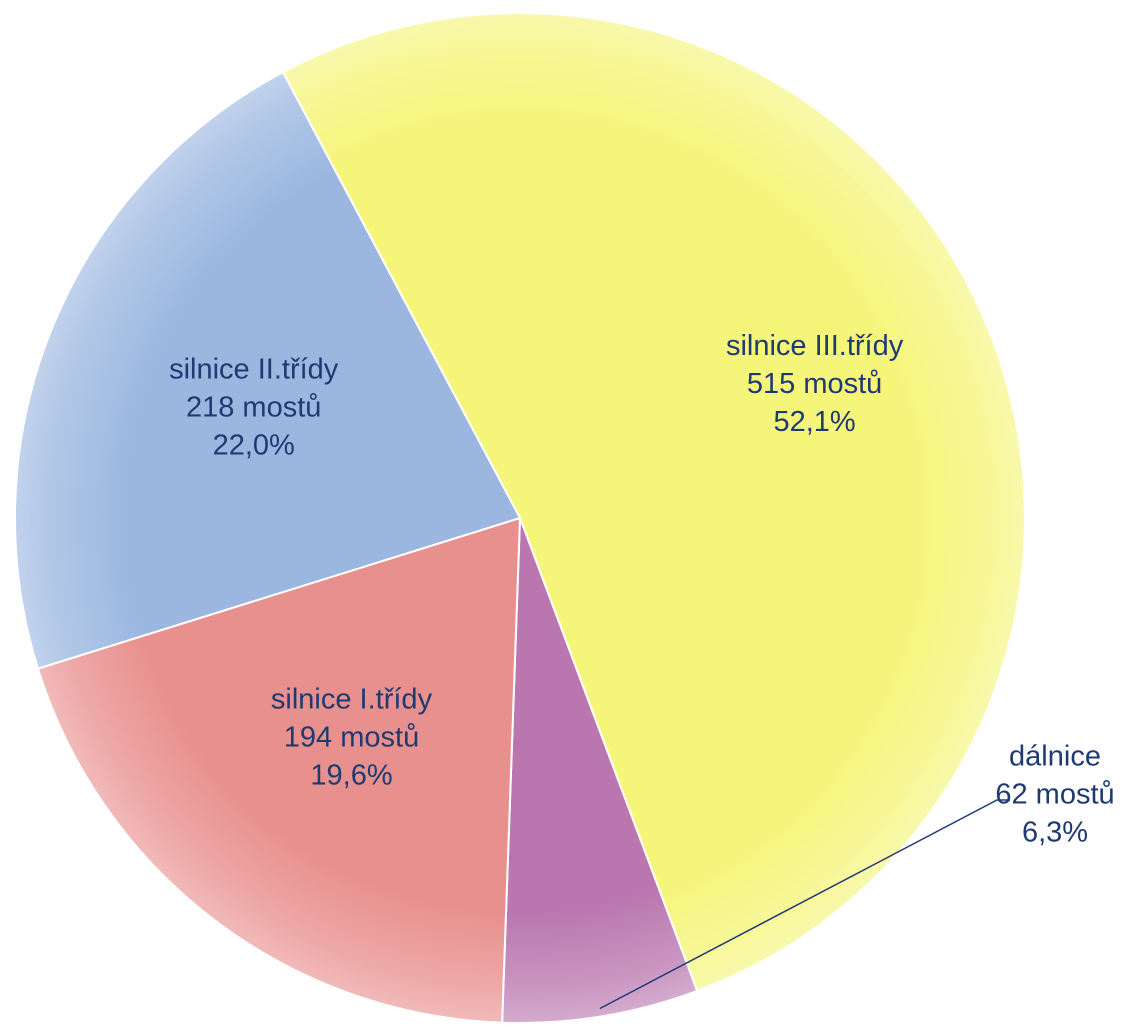 The width and height of the screenshot is (1123, 1029). What do you see at coordinates (253, 407) in the screenshot?
I see `slice-label-count-4: 218 mostů` at bounding box center [253, 407].